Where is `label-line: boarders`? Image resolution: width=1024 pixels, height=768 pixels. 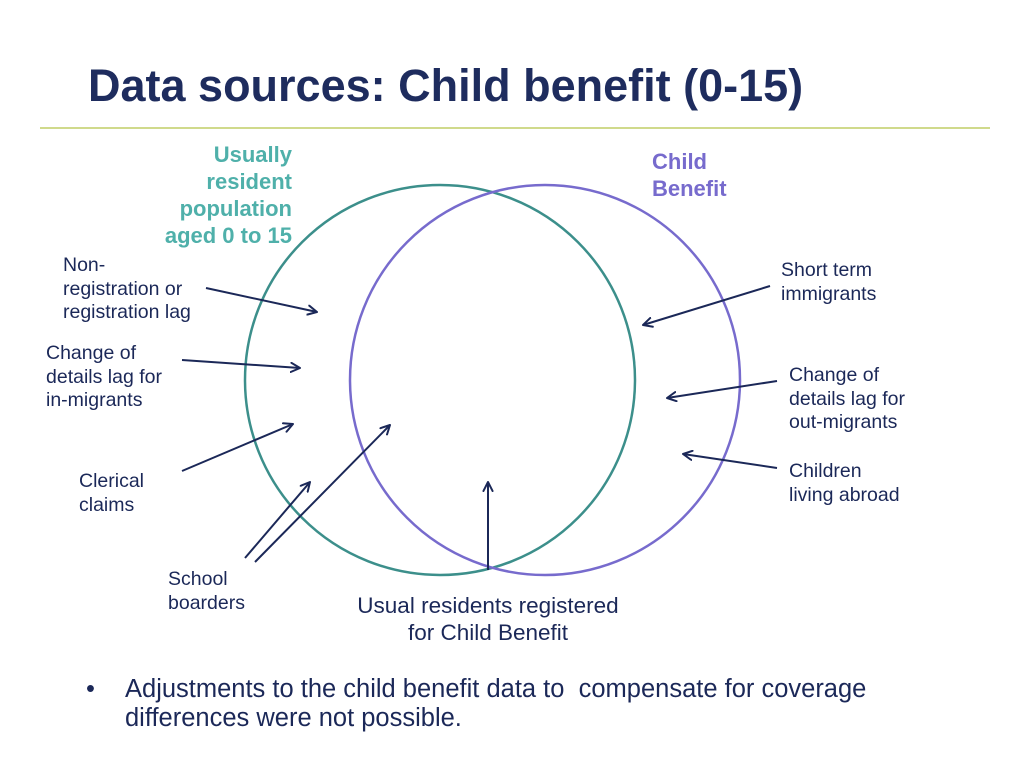
label-line: boarders is located at coordinates (206, 602).